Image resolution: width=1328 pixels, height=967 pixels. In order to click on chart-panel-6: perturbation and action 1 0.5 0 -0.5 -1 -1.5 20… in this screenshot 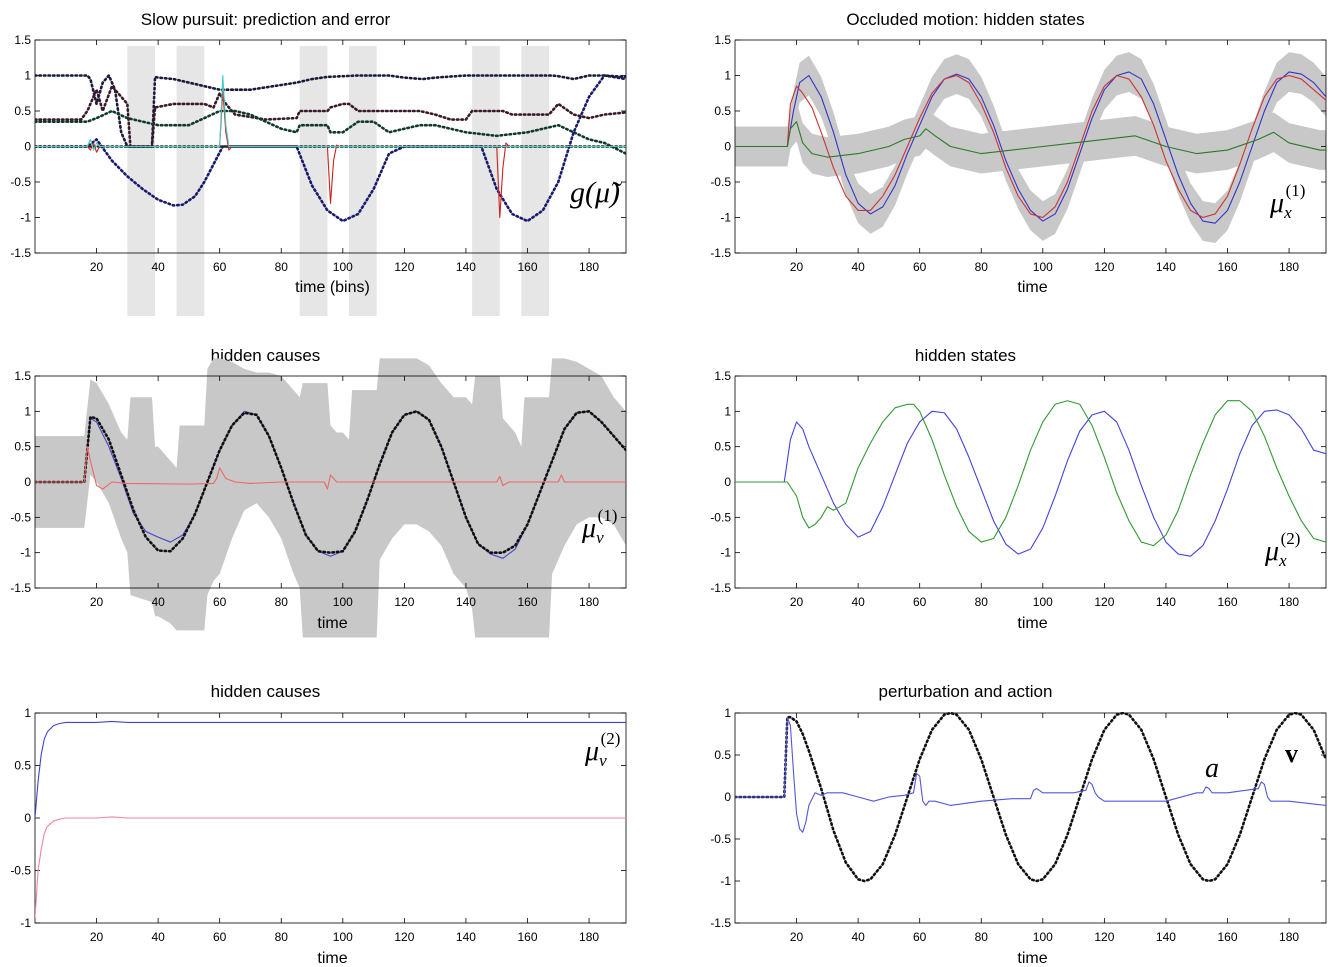, I will do `click(1018, 824)`.